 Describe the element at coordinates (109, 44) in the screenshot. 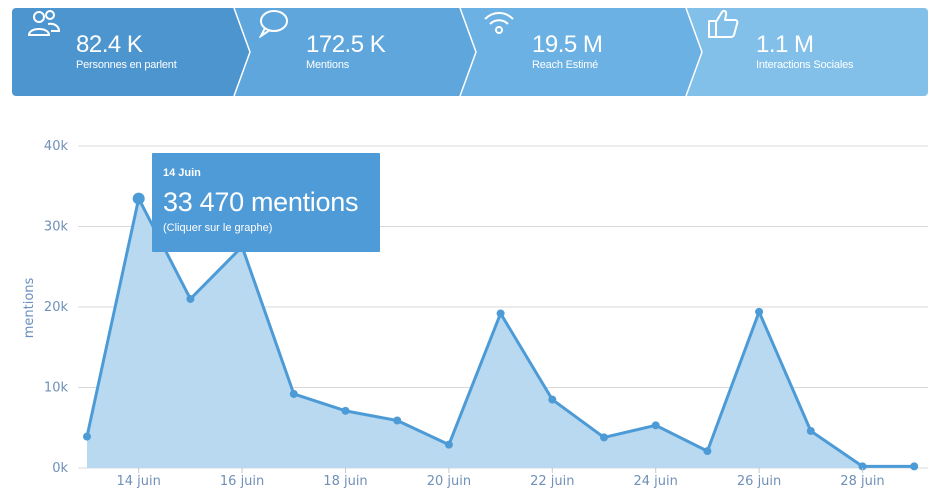

I see `kpi-value: 82.4 K` at that location.